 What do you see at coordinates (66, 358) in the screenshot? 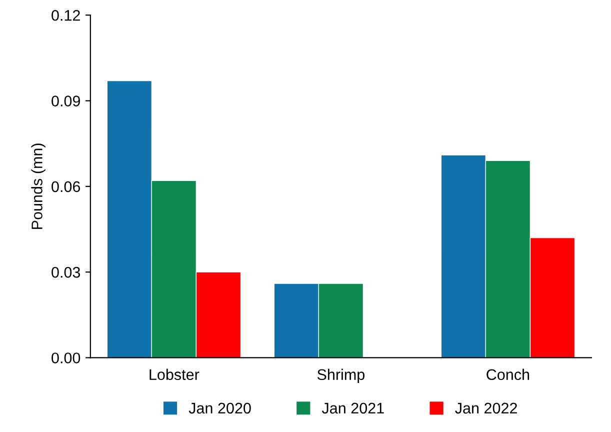
I see `y-tick-label: 0.00` at bounding box center [66, 358].